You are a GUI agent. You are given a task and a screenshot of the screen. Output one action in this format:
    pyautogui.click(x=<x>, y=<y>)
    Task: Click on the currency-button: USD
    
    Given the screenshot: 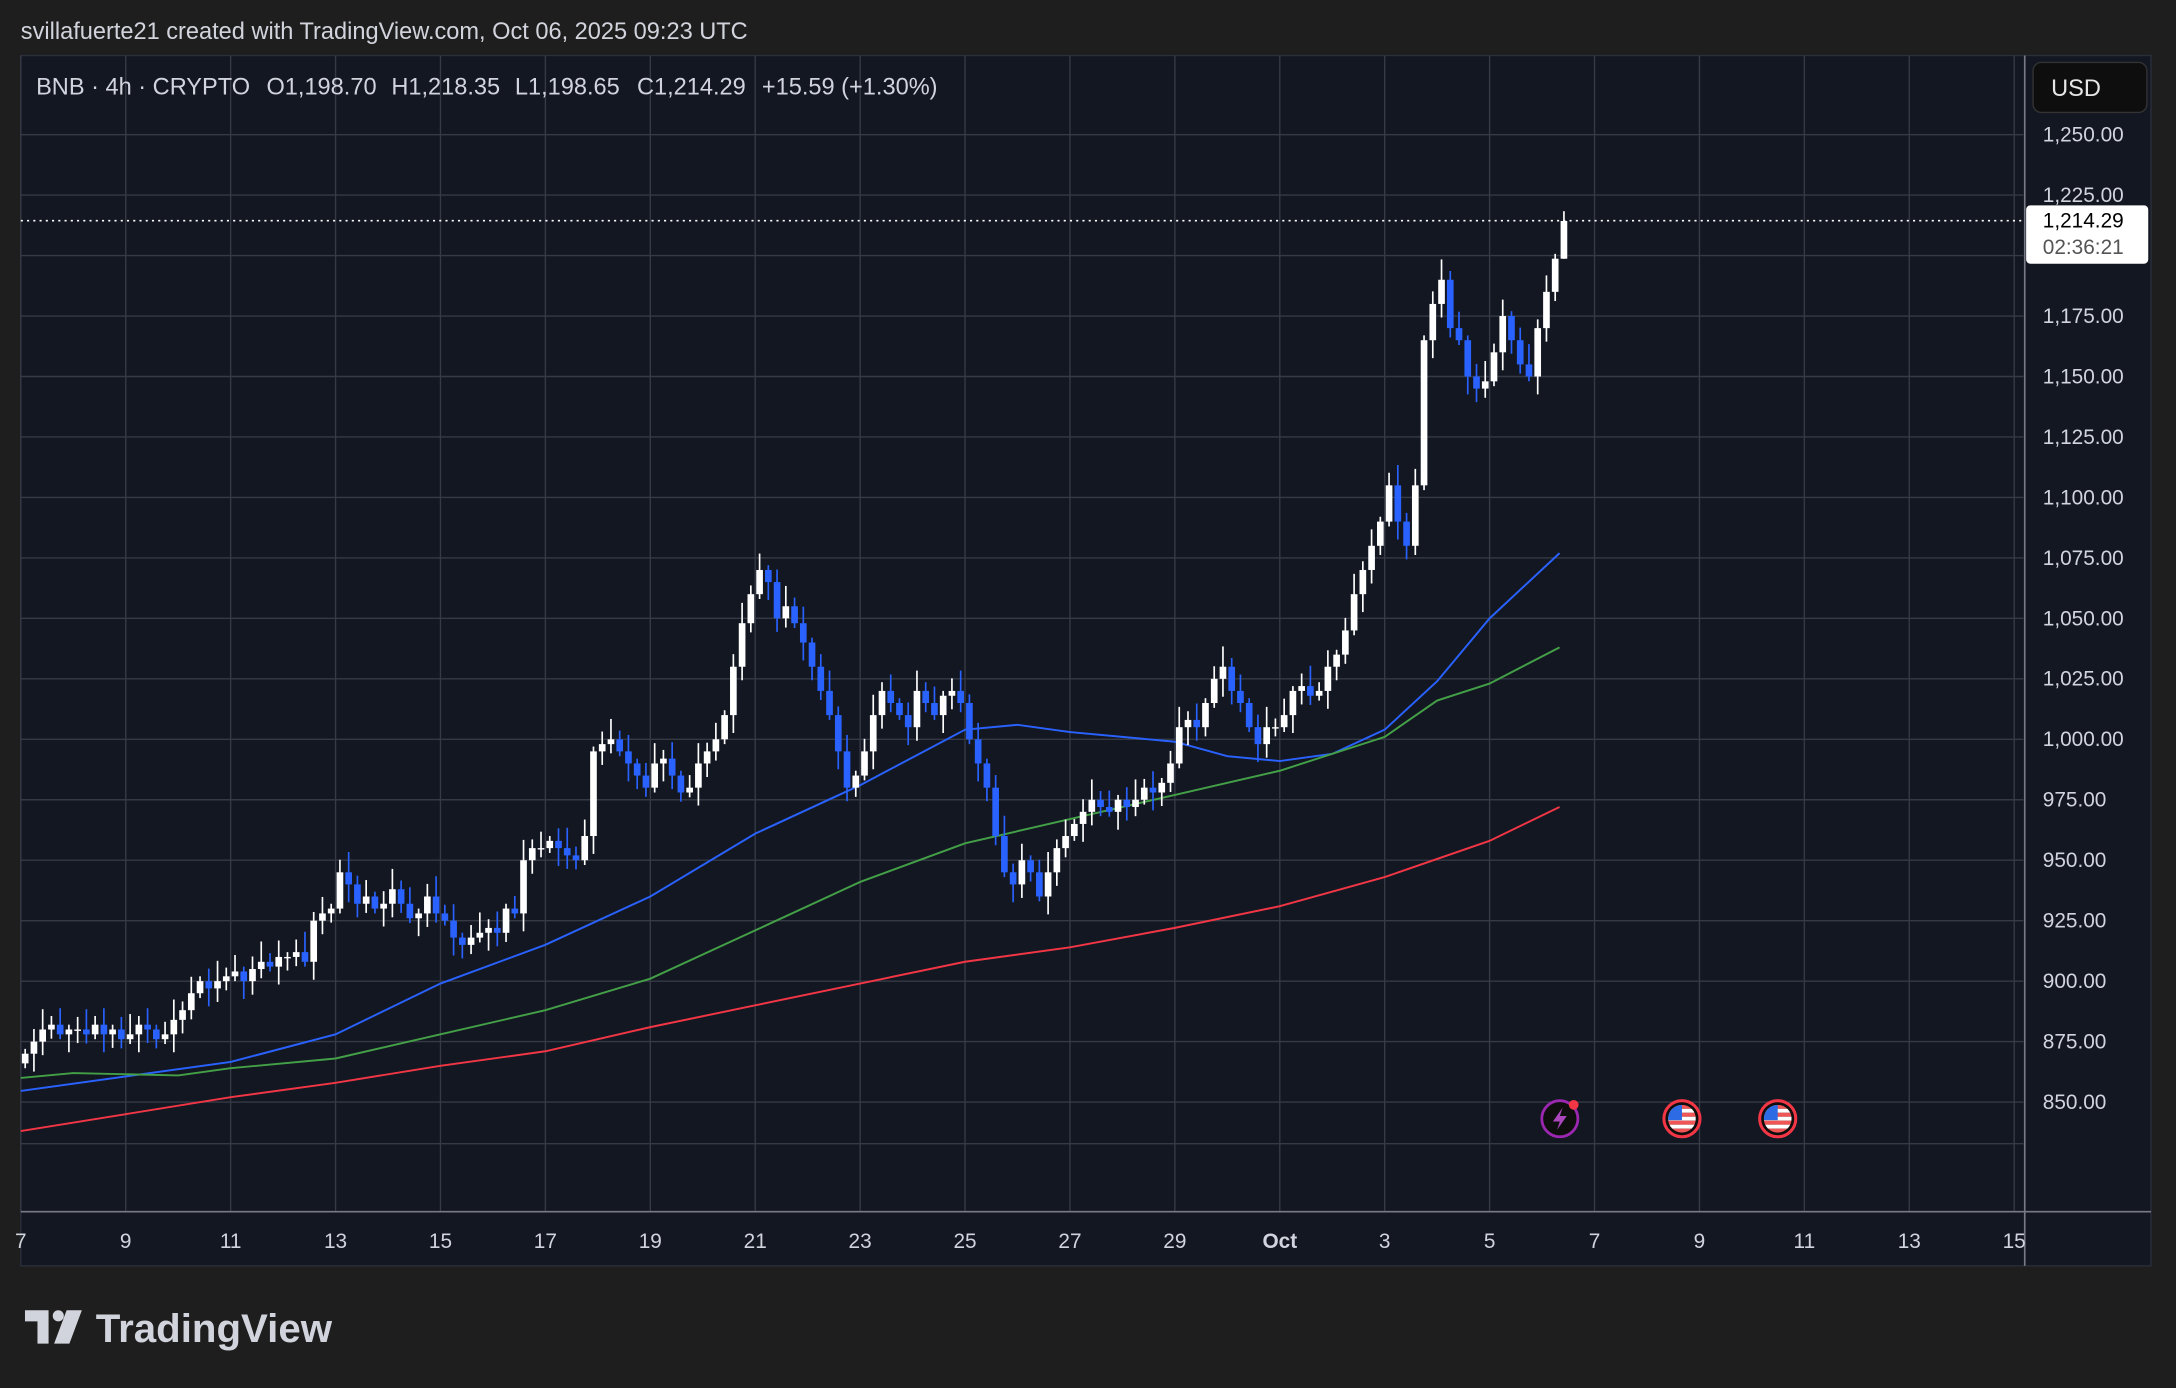 What is the action you would take?
    pyautogui.click(x=2090, y=87)
    